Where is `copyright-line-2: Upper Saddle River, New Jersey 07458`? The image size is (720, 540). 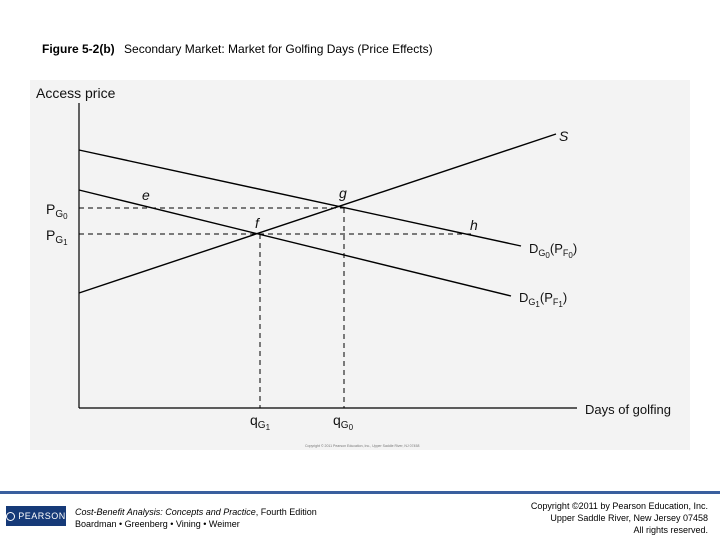 copyright-line-2: Upper Saddle River, New Jersey 07458 is located at coordinates (629, 518).